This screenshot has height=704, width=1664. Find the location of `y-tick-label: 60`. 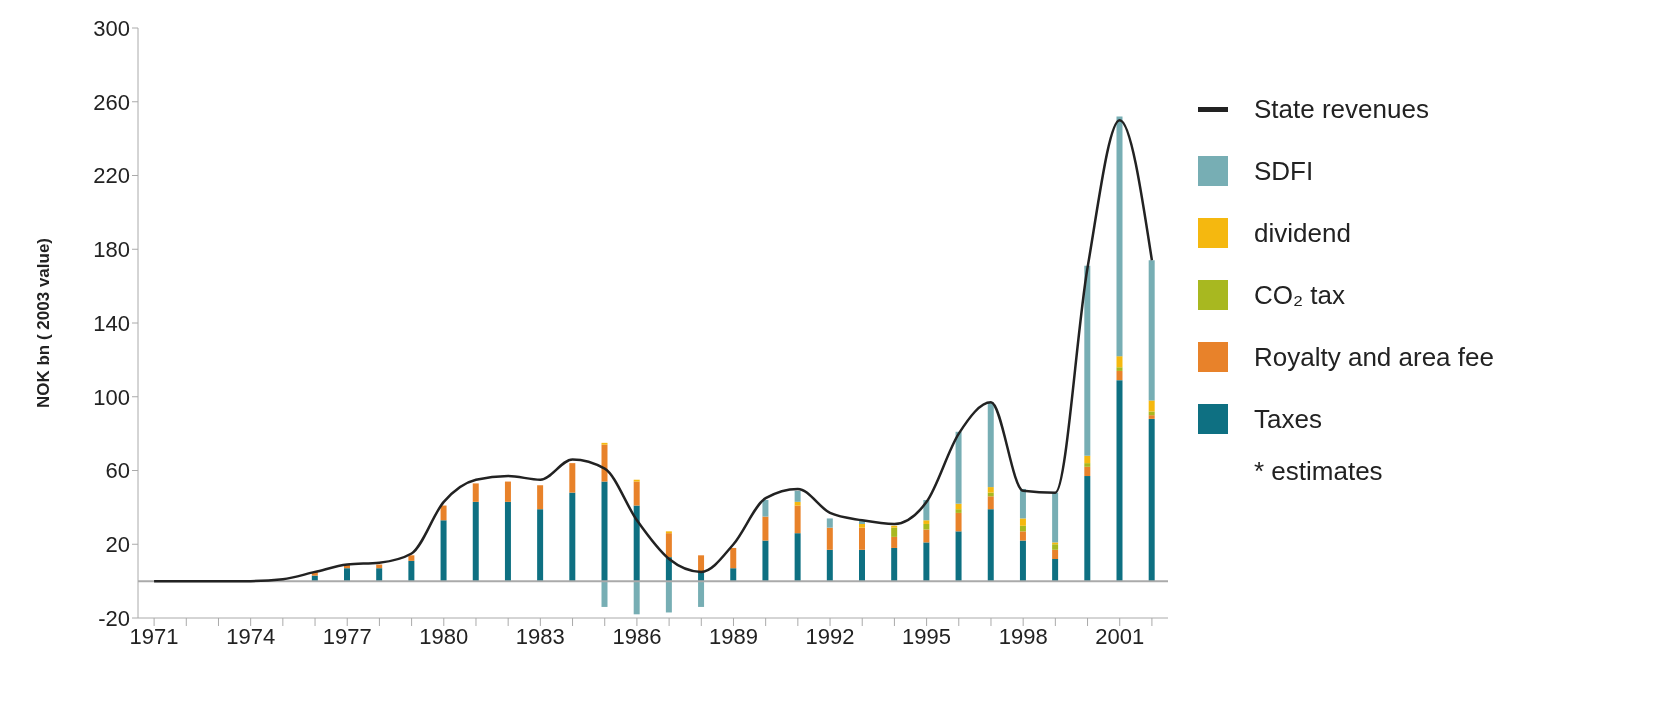

y-tick-label: 60 is located at coordinates (117, 471).